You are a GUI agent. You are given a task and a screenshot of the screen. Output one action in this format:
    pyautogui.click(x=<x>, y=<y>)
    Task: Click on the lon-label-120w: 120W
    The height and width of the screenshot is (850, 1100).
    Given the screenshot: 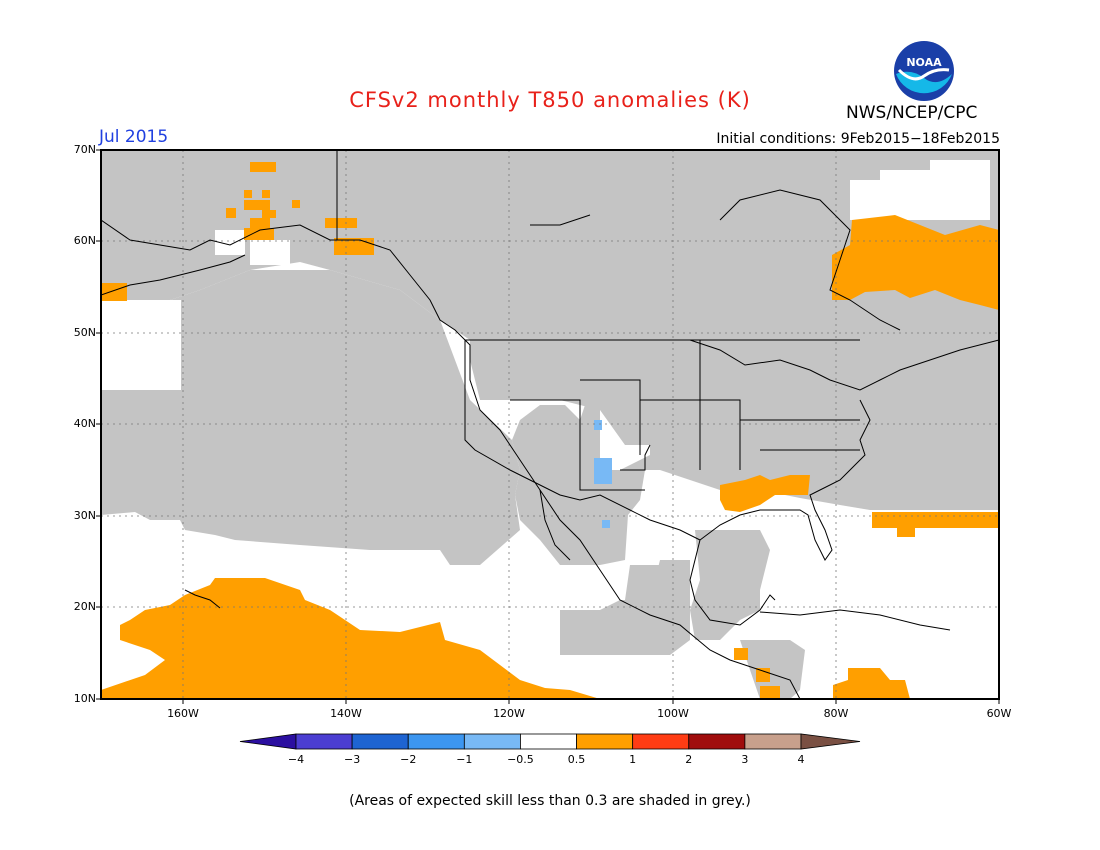 What is the action you would take?
    pyautogui.click(x=509, y=713)
    